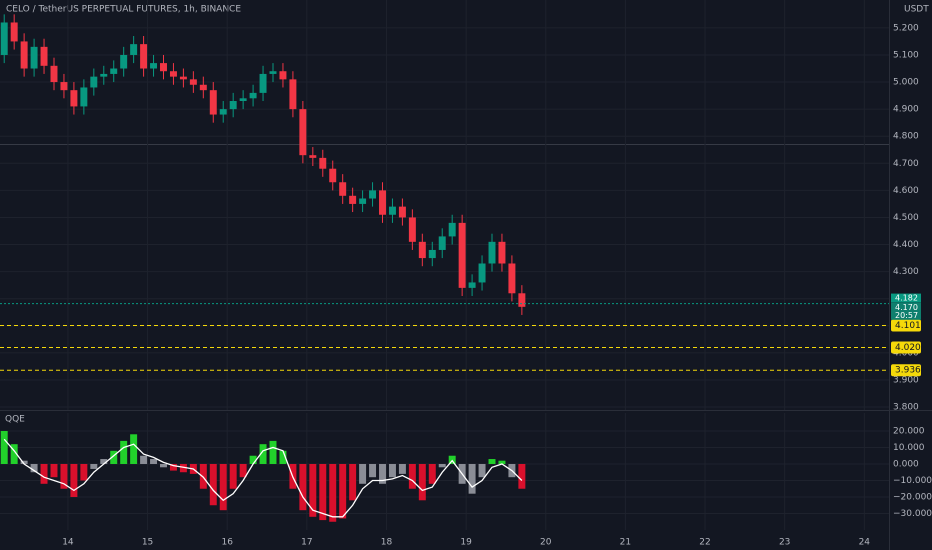 This screenshot has height=550, width=932. I want to click on y-tick-label: 20.000, so click(909, 431).